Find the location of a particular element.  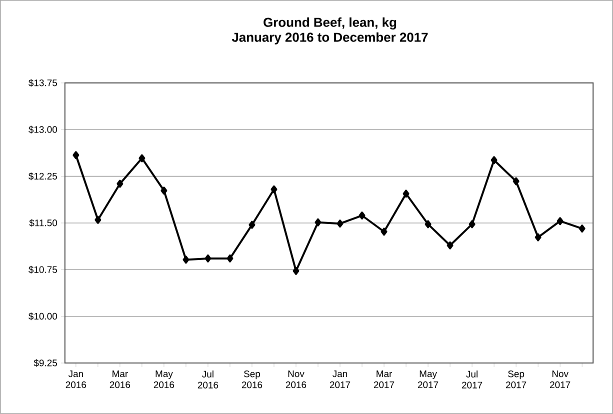

x-tick-label: Sep 2017 is located at coordinates (516, 379).